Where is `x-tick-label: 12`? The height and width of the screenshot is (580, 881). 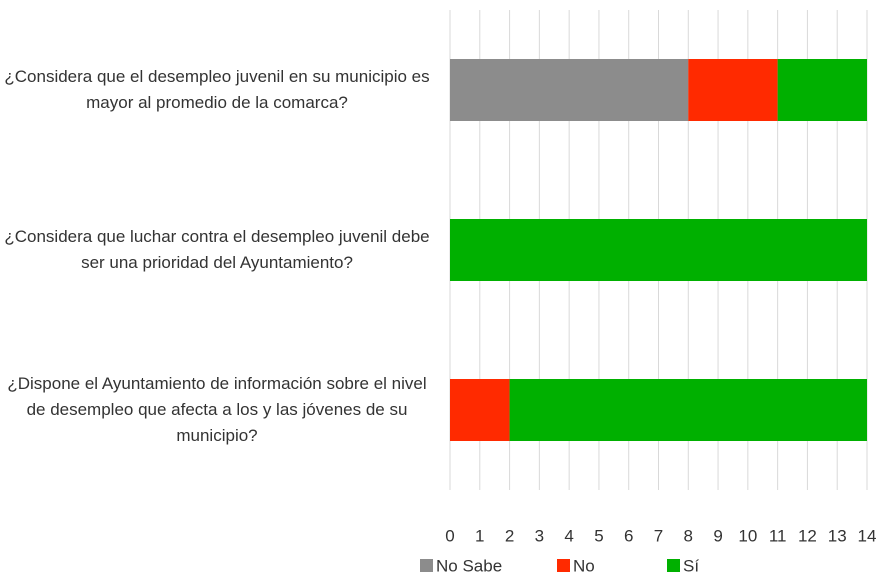 x-tick-label: 12 is located at coordinates (807, 535).